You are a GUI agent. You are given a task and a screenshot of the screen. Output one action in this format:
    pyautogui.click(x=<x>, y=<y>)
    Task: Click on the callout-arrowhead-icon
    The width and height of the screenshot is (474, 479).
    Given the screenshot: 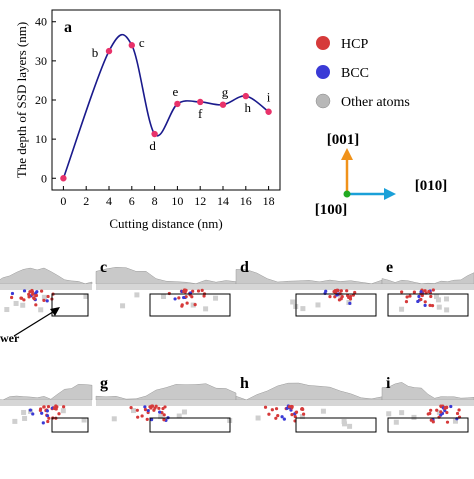 What is the action you would take?
    pyautogui.click(x=55, y=311)
    